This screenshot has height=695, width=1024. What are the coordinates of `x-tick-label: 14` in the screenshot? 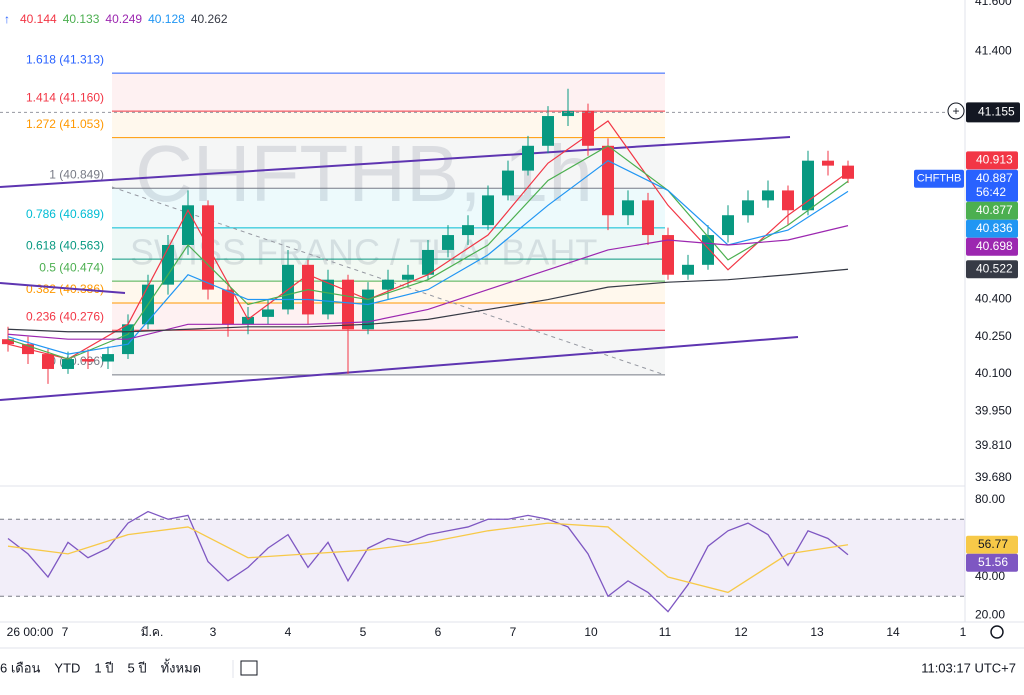 It's located at (893, 632).